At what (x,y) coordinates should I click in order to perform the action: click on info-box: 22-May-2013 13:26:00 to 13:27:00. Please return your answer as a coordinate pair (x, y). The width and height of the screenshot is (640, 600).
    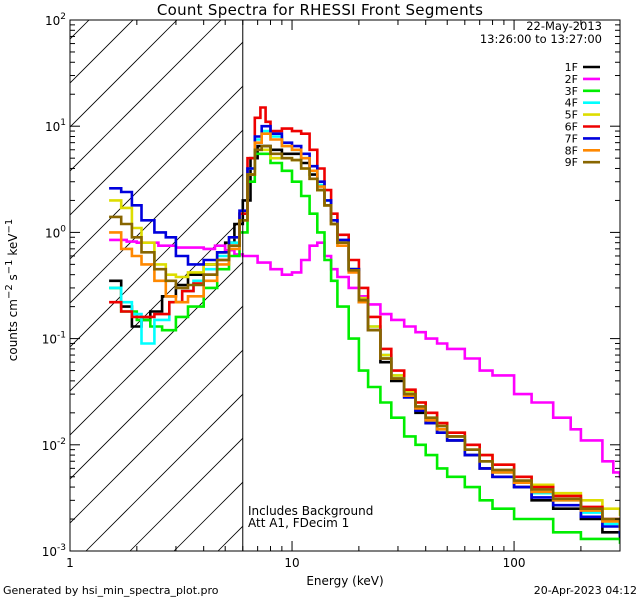
    Looking at the image, I should click on (541, 33).